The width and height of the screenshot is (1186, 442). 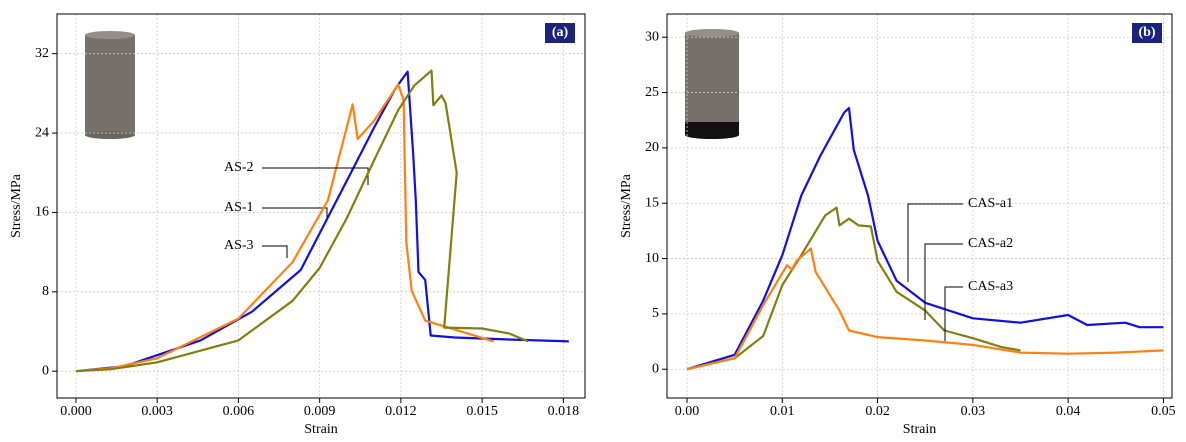 What do you see at coordinates (239, 167) in the screenshot?
I see `series-label: AS-2` at bounding box center [239, 167].